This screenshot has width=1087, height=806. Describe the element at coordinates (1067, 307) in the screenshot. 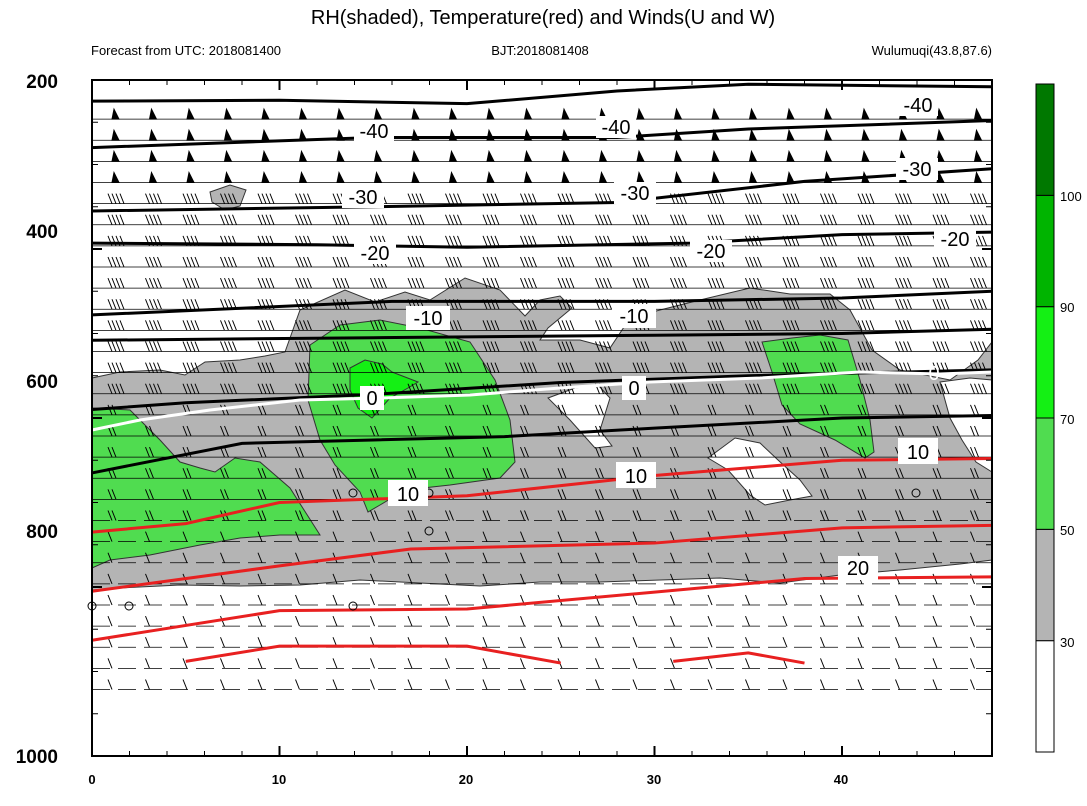

I see `colorbar-label: 90` at that location.